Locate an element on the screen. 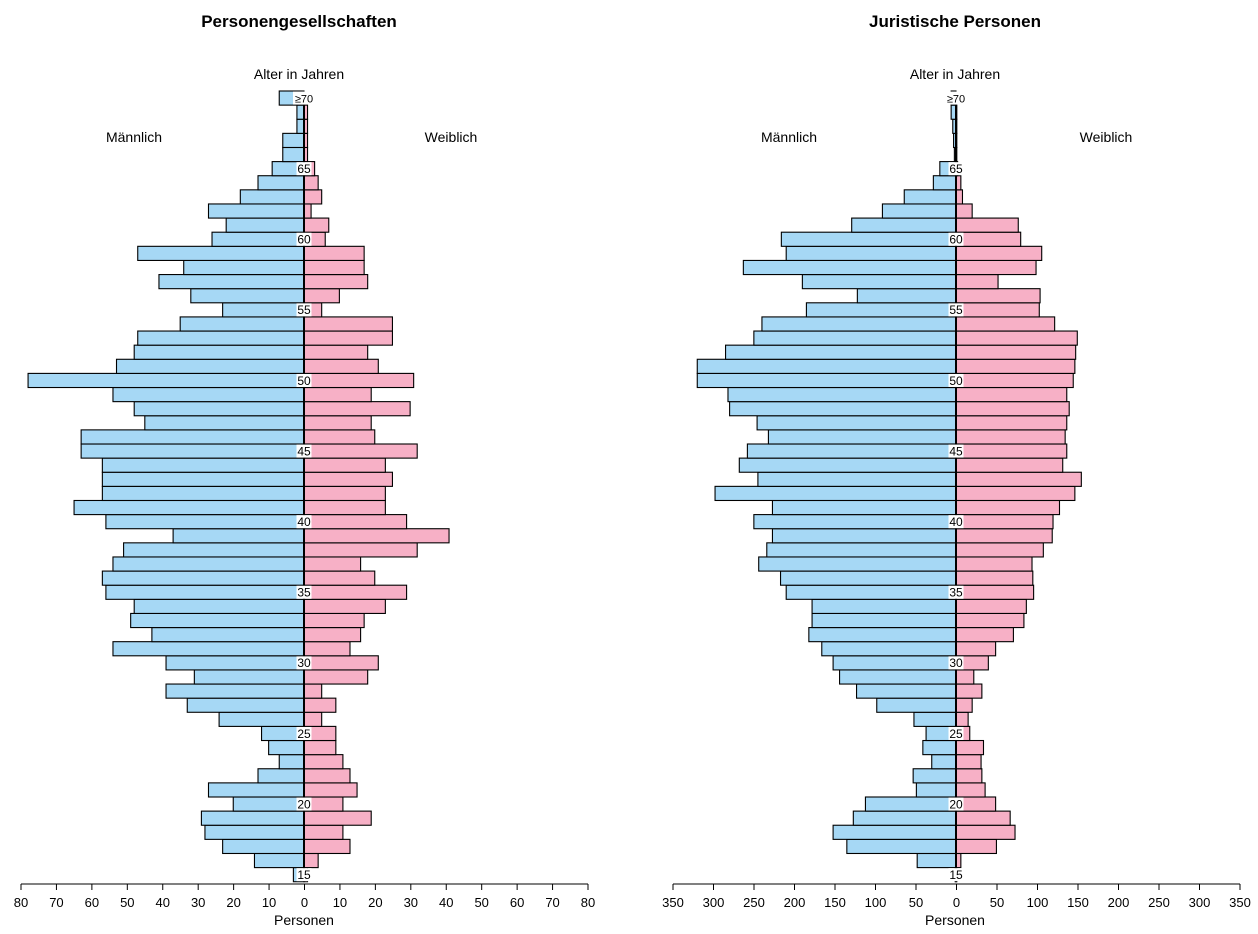  male-label: Männlich is located at coordinates (134, 137).